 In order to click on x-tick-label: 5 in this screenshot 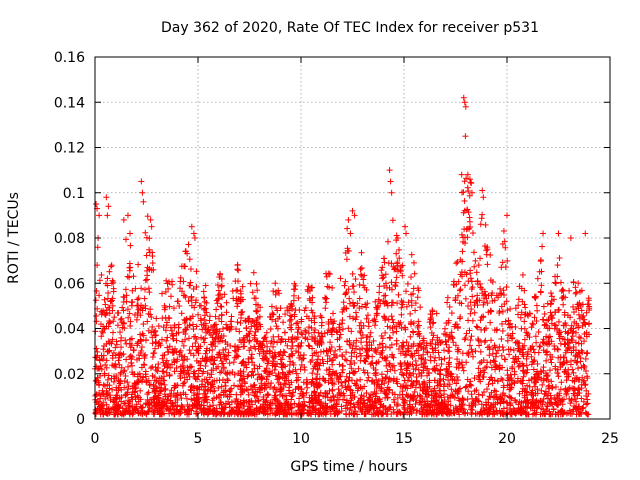, I will do `click(198, 439)`.